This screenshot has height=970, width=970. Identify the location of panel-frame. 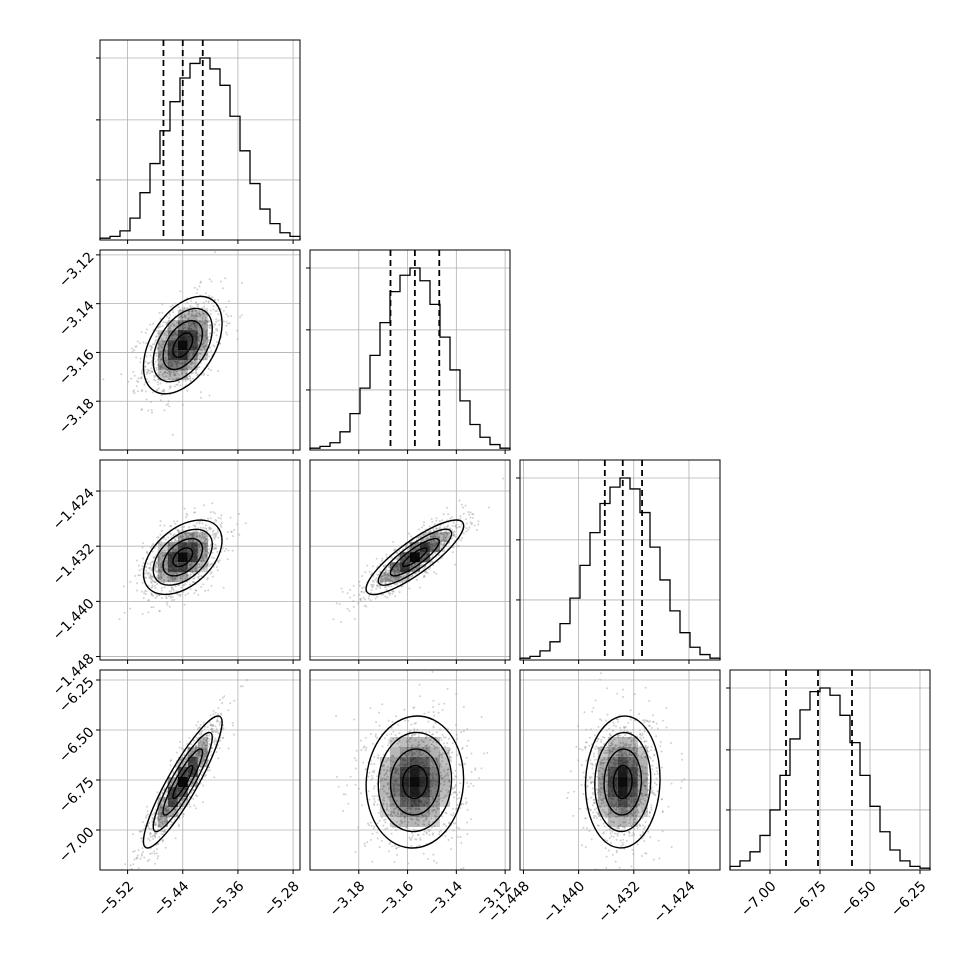
(200, 350).